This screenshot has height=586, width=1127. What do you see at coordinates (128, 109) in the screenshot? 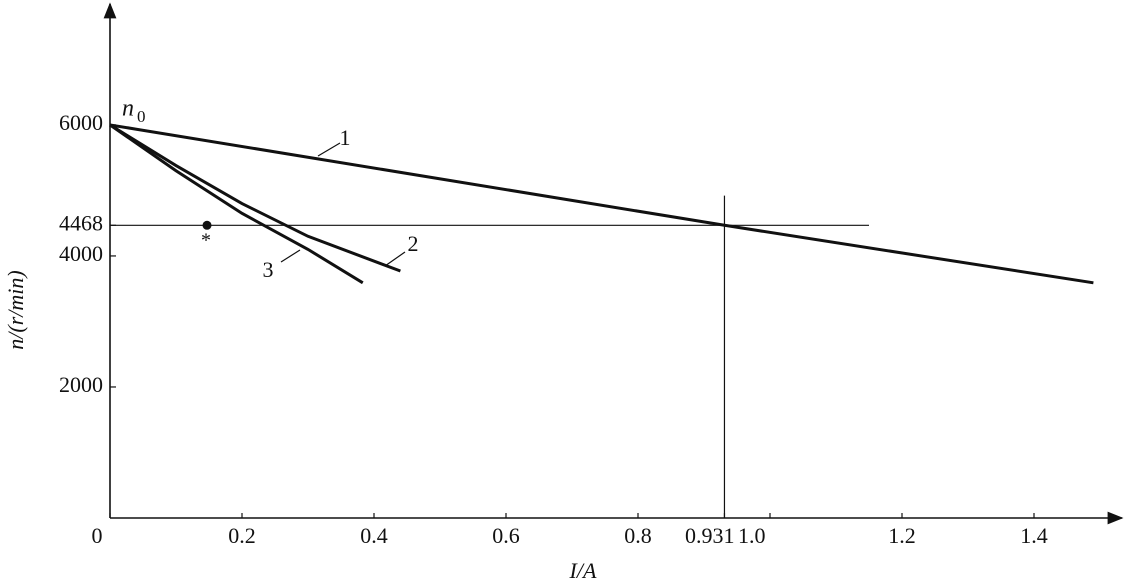
I see `annotation: n` at bounding box center [128, 109].